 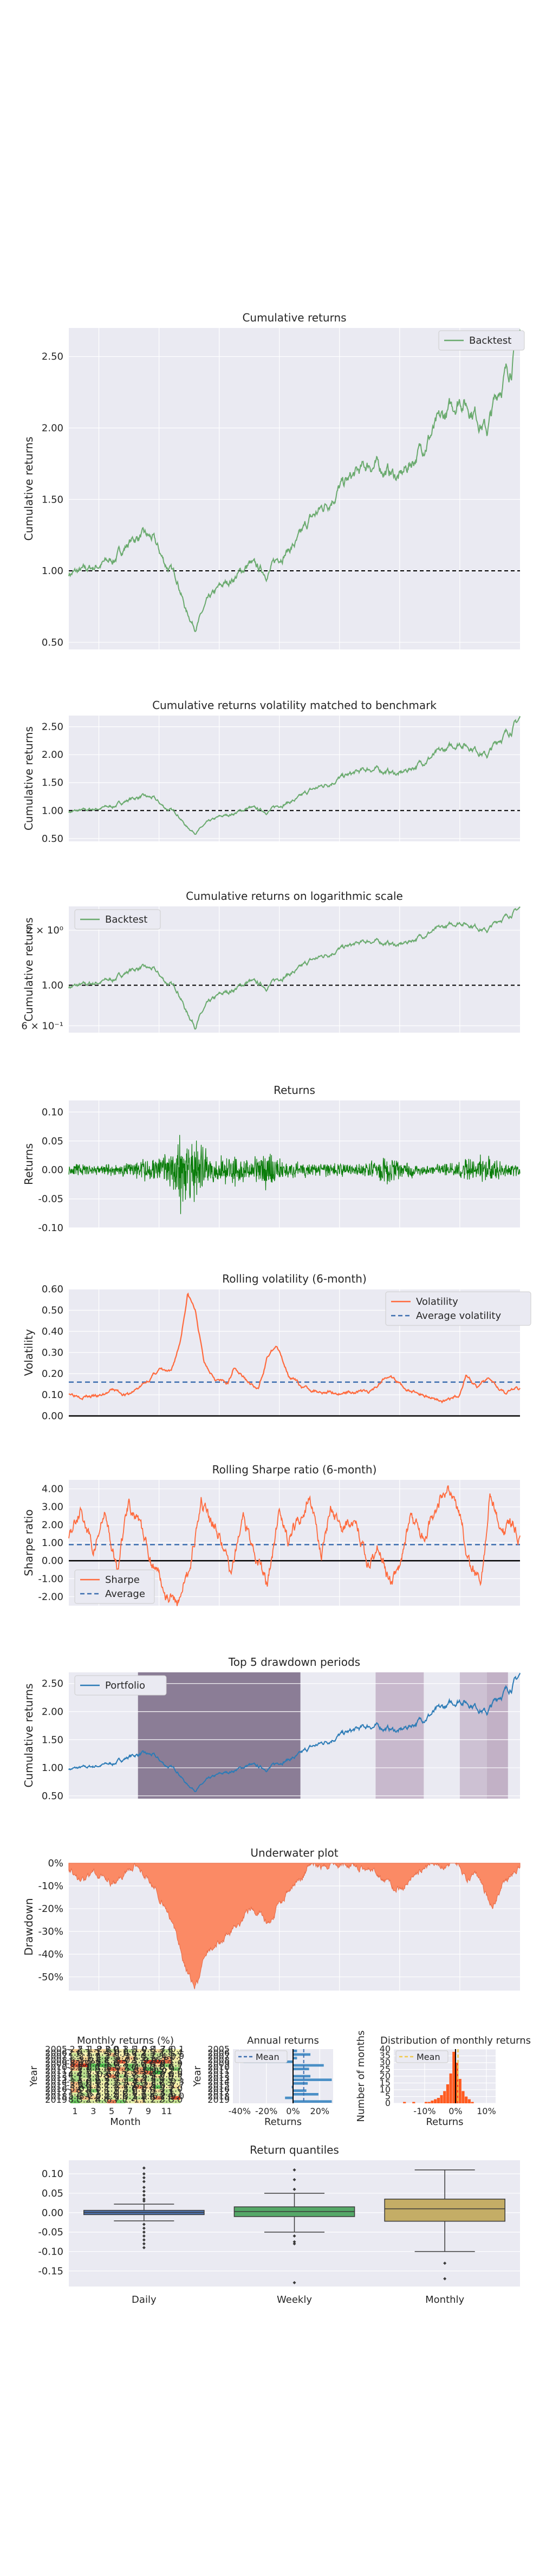 I want to click on heatmap-cell-value: 5.6, so click(x=75, y=2096).